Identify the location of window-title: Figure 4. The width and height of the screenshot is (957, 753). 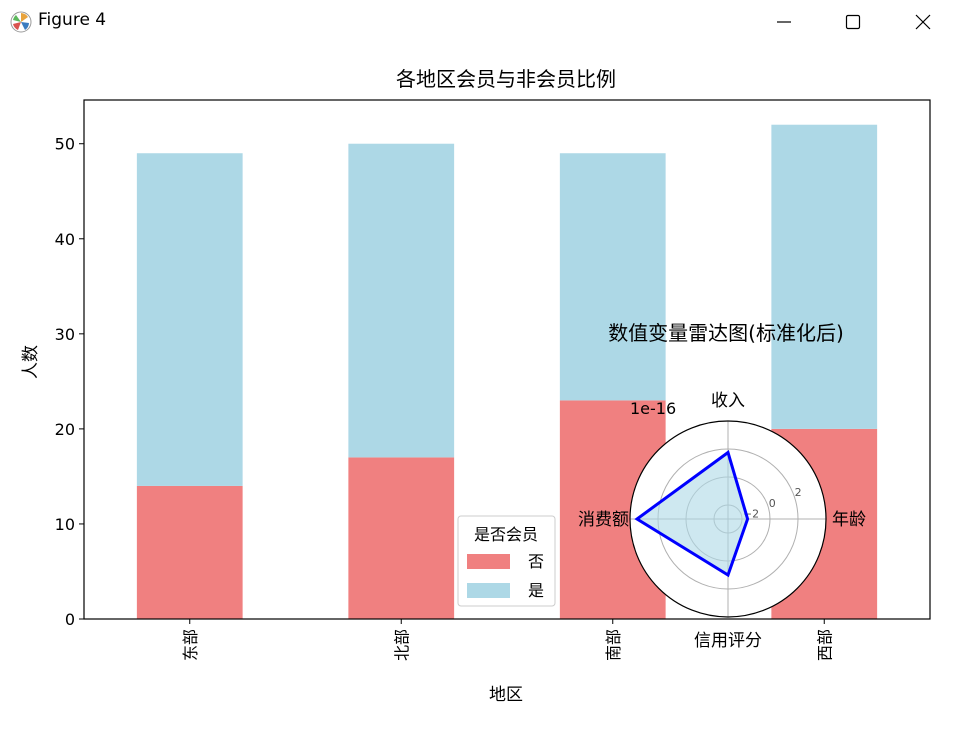
(72, 20).